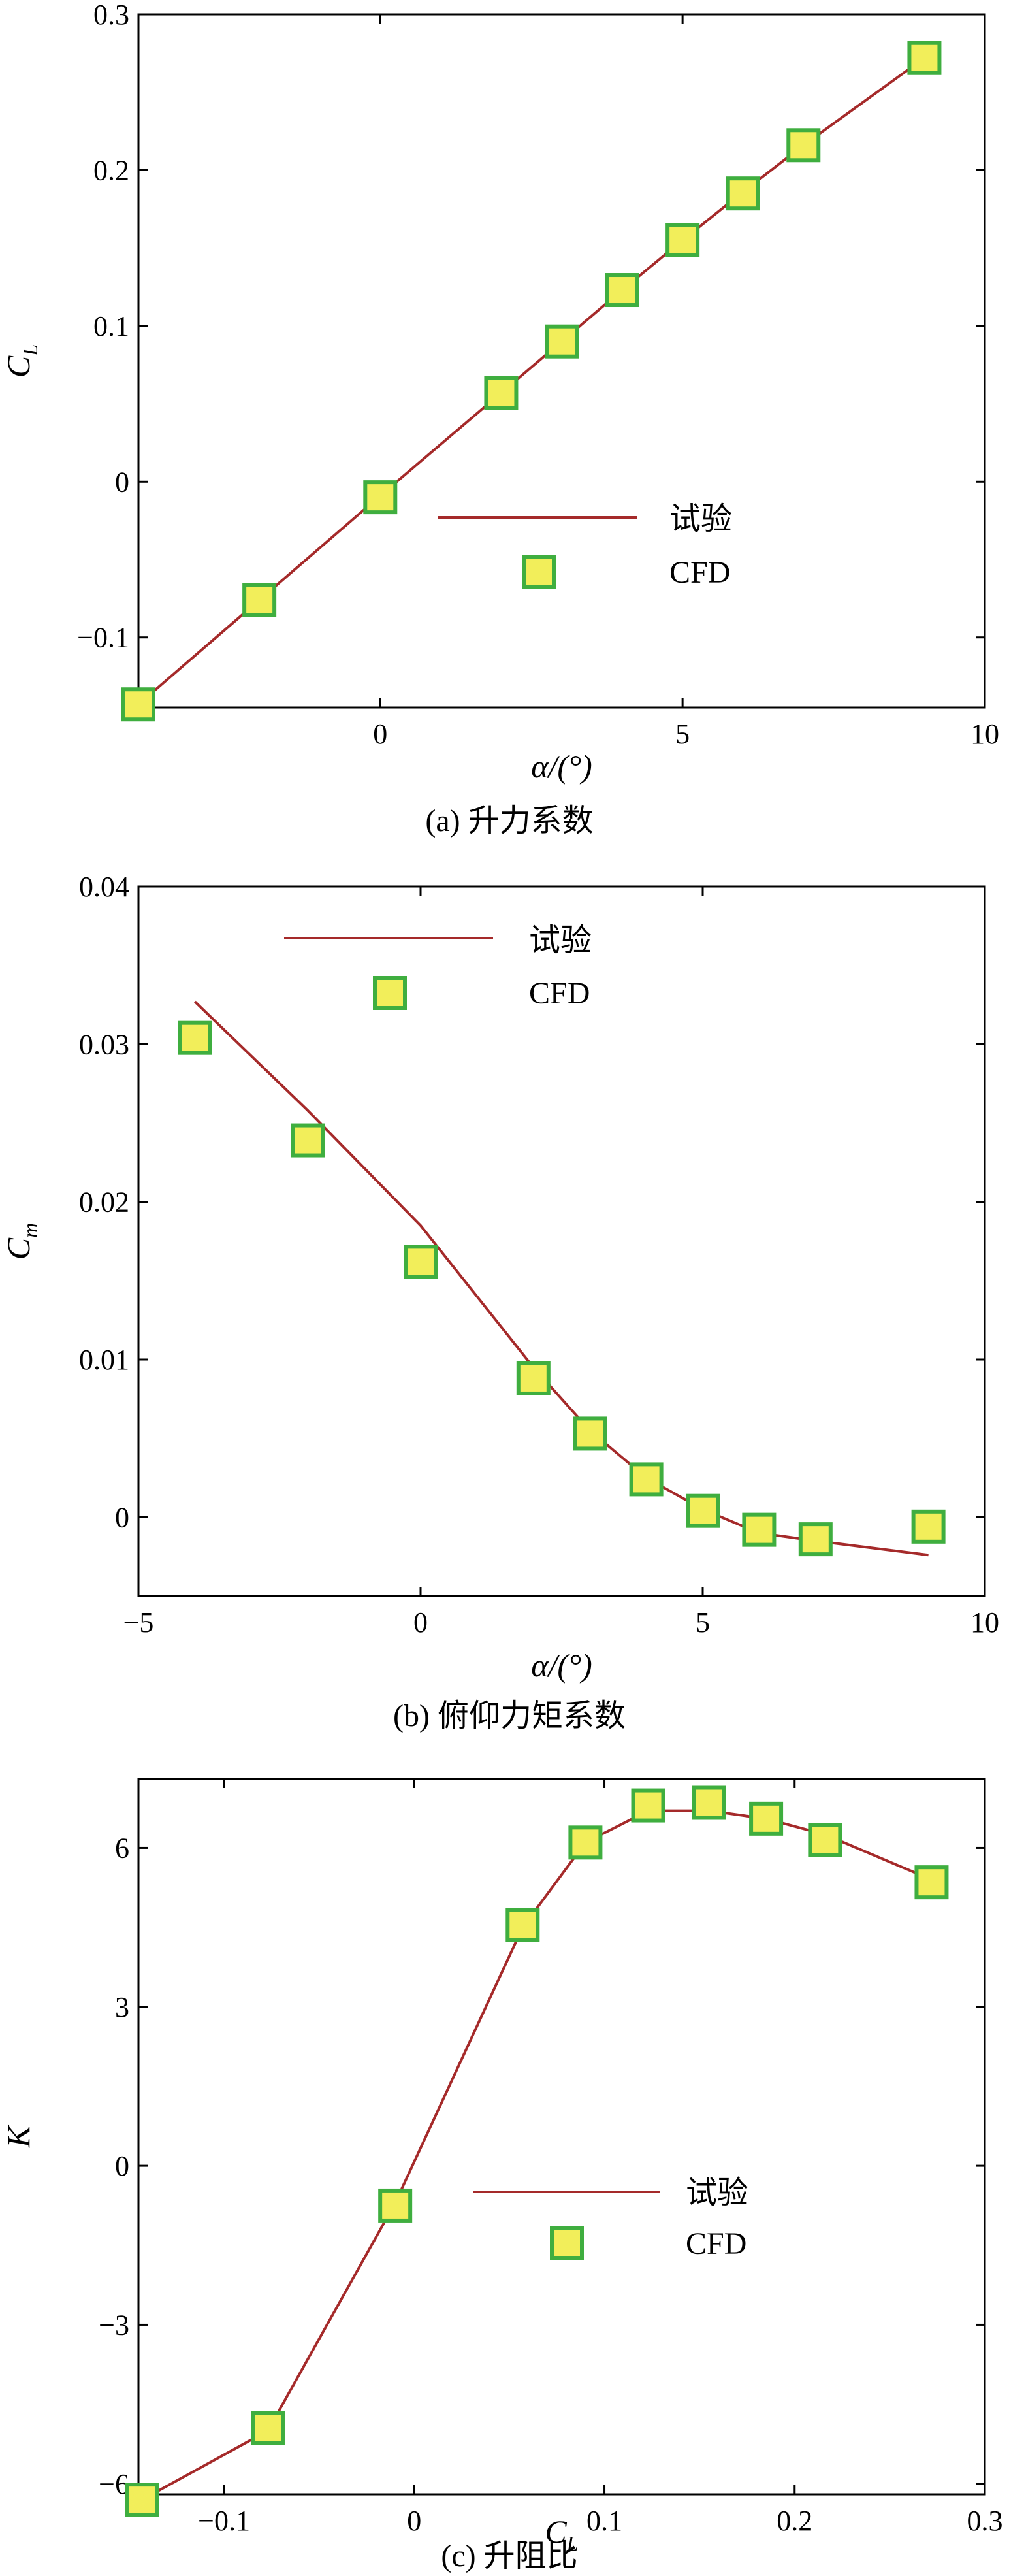  What do you see at coordinates (104, 1202) in the screenshot?
I see `y-tick-label: 0.02` at bounding box center [104, 1202].